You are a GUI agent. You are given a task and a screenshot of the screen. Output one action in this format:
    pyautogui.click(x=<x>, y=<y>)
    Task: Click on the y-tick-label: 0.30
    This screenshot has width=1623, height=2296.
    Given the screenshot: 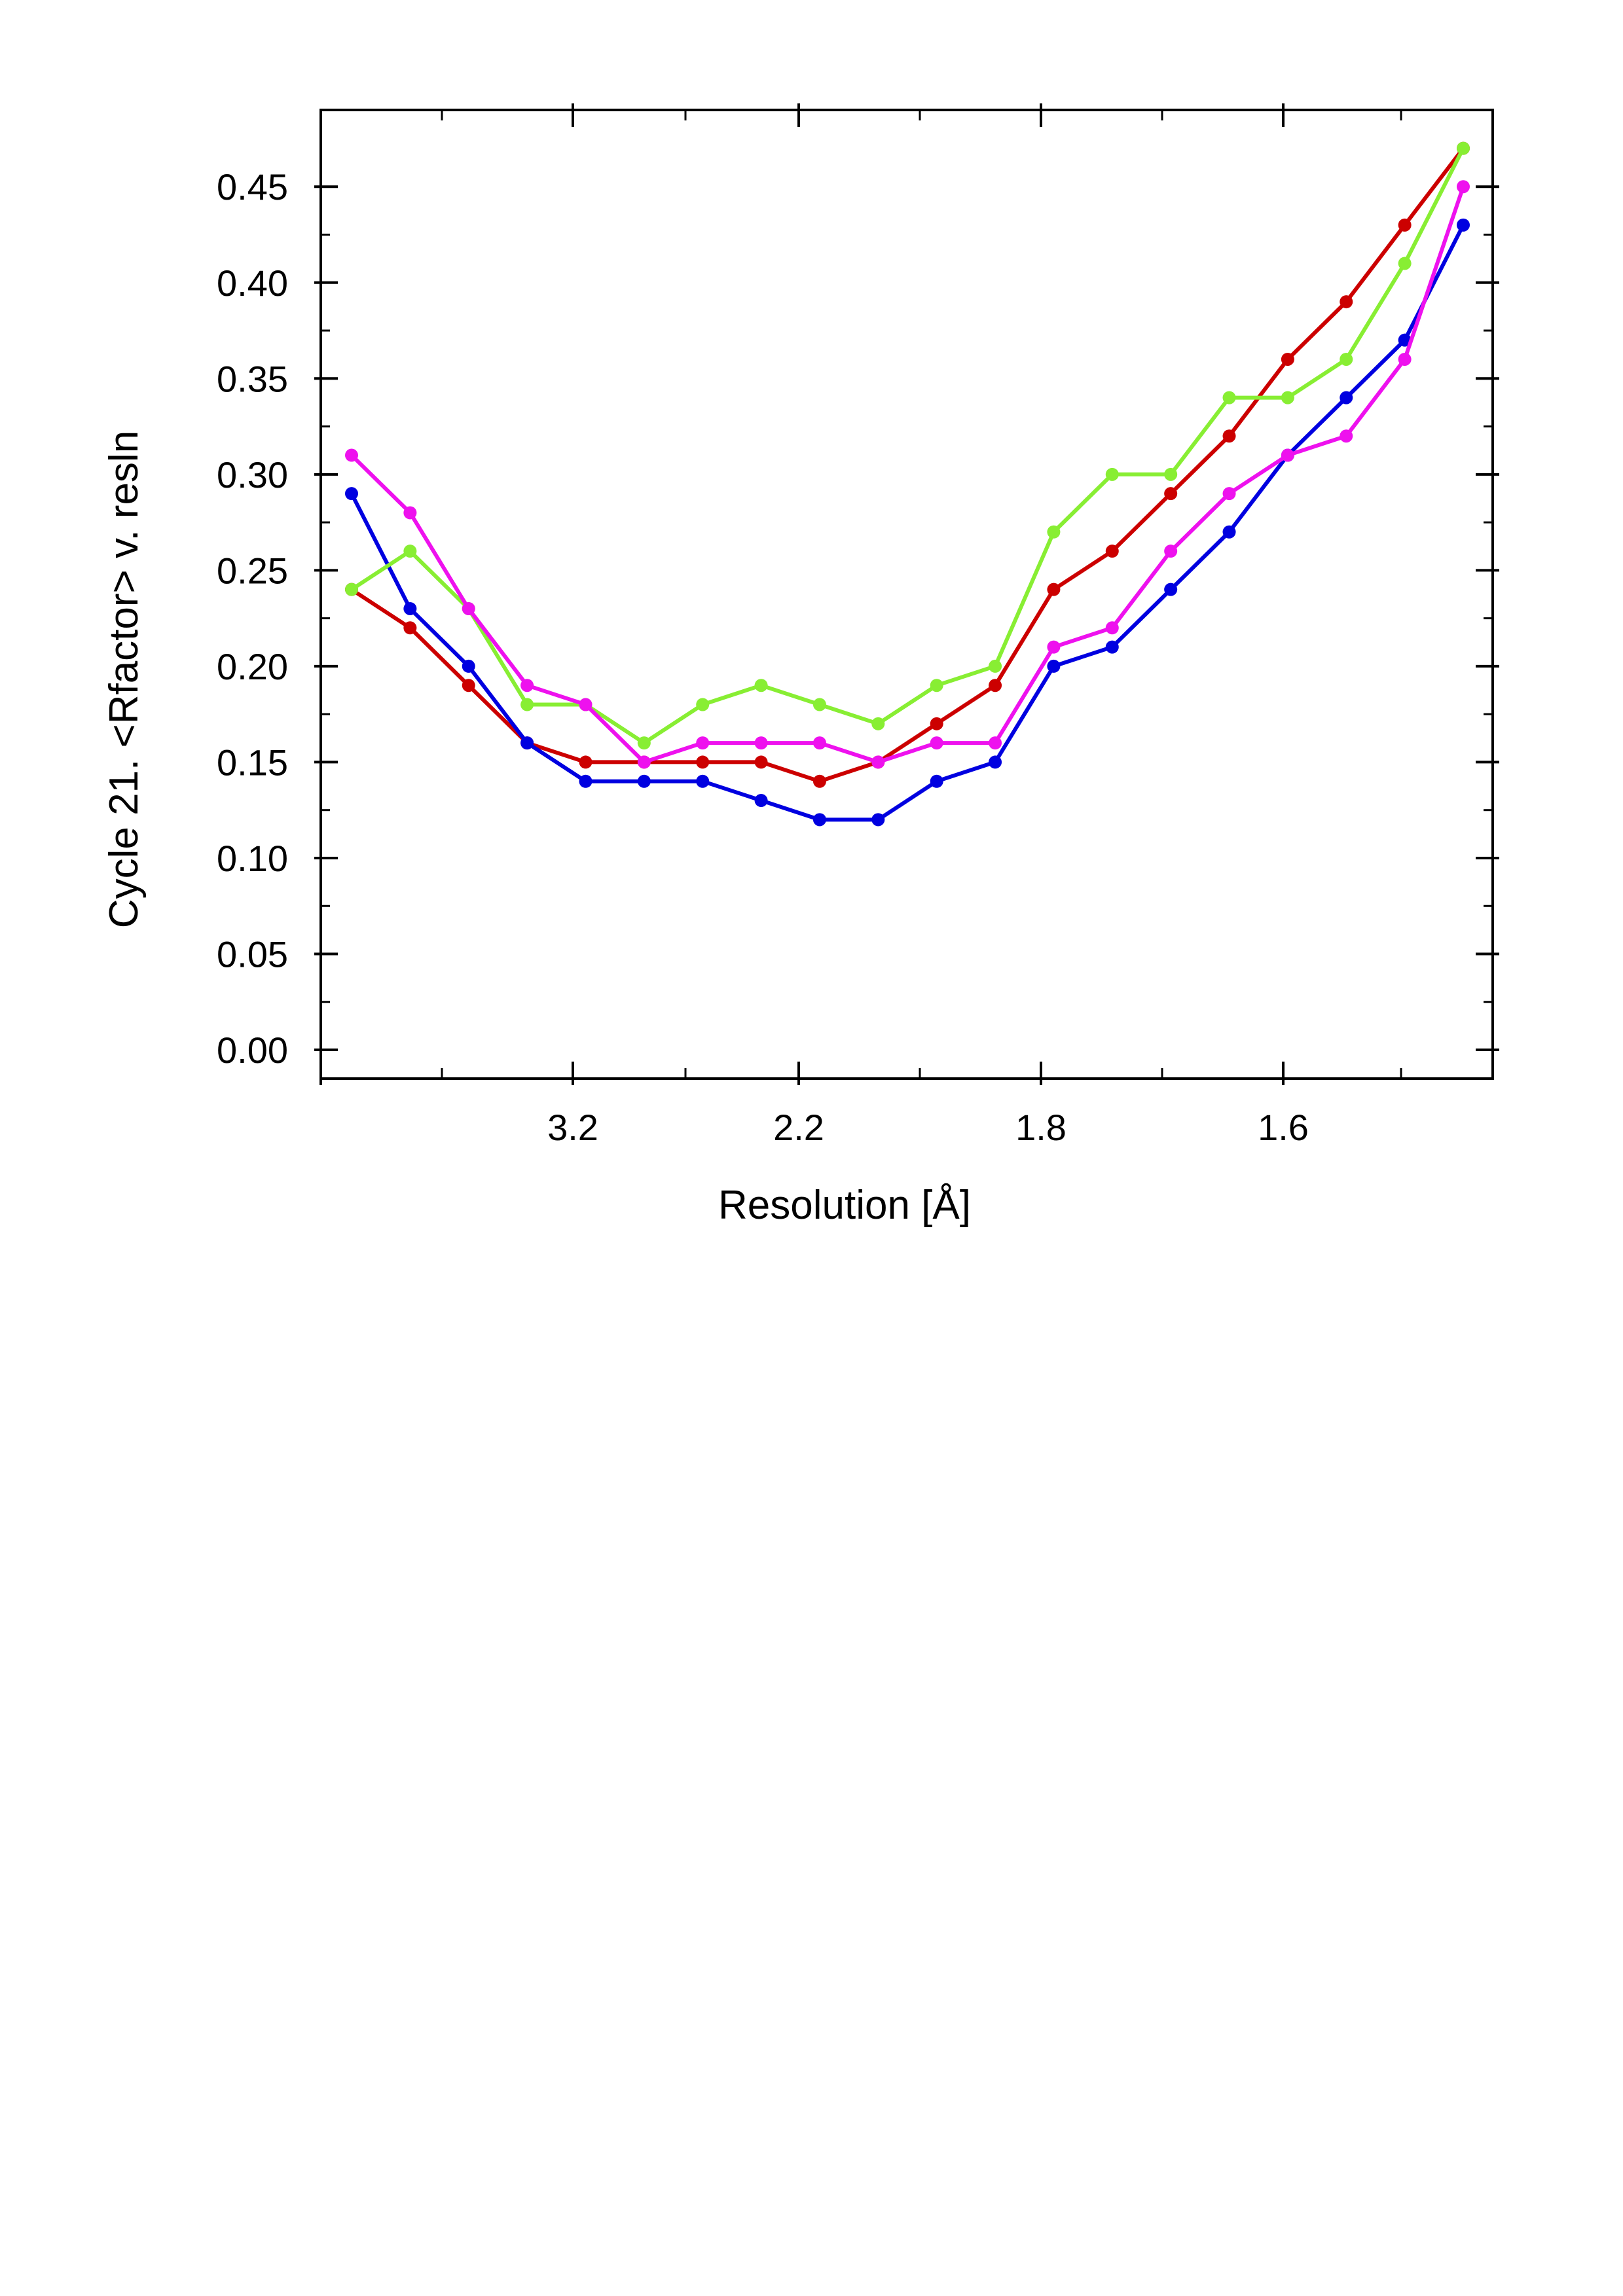 What is the action you would take?
    pyautogui.click(x=252, y=474)
    